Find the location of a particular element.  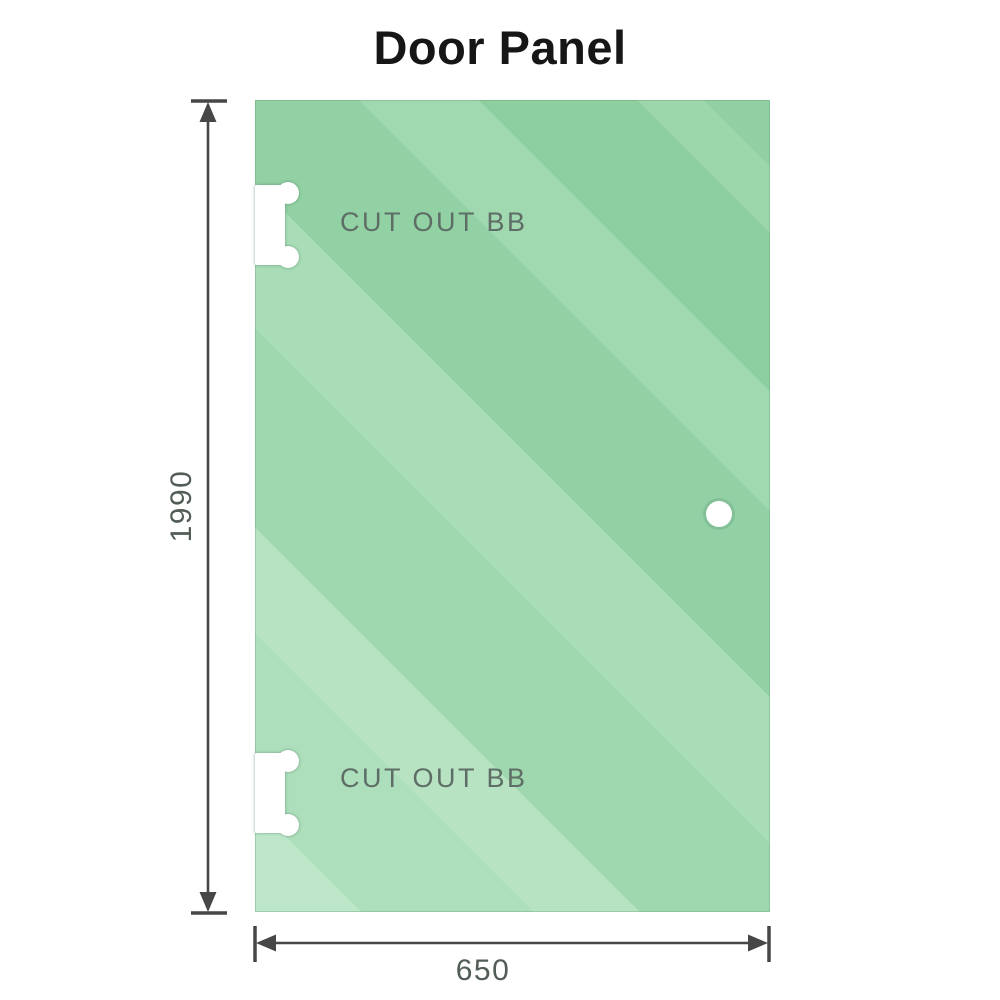

diagram-title: Door Panel is located at coordinates (500, 47).